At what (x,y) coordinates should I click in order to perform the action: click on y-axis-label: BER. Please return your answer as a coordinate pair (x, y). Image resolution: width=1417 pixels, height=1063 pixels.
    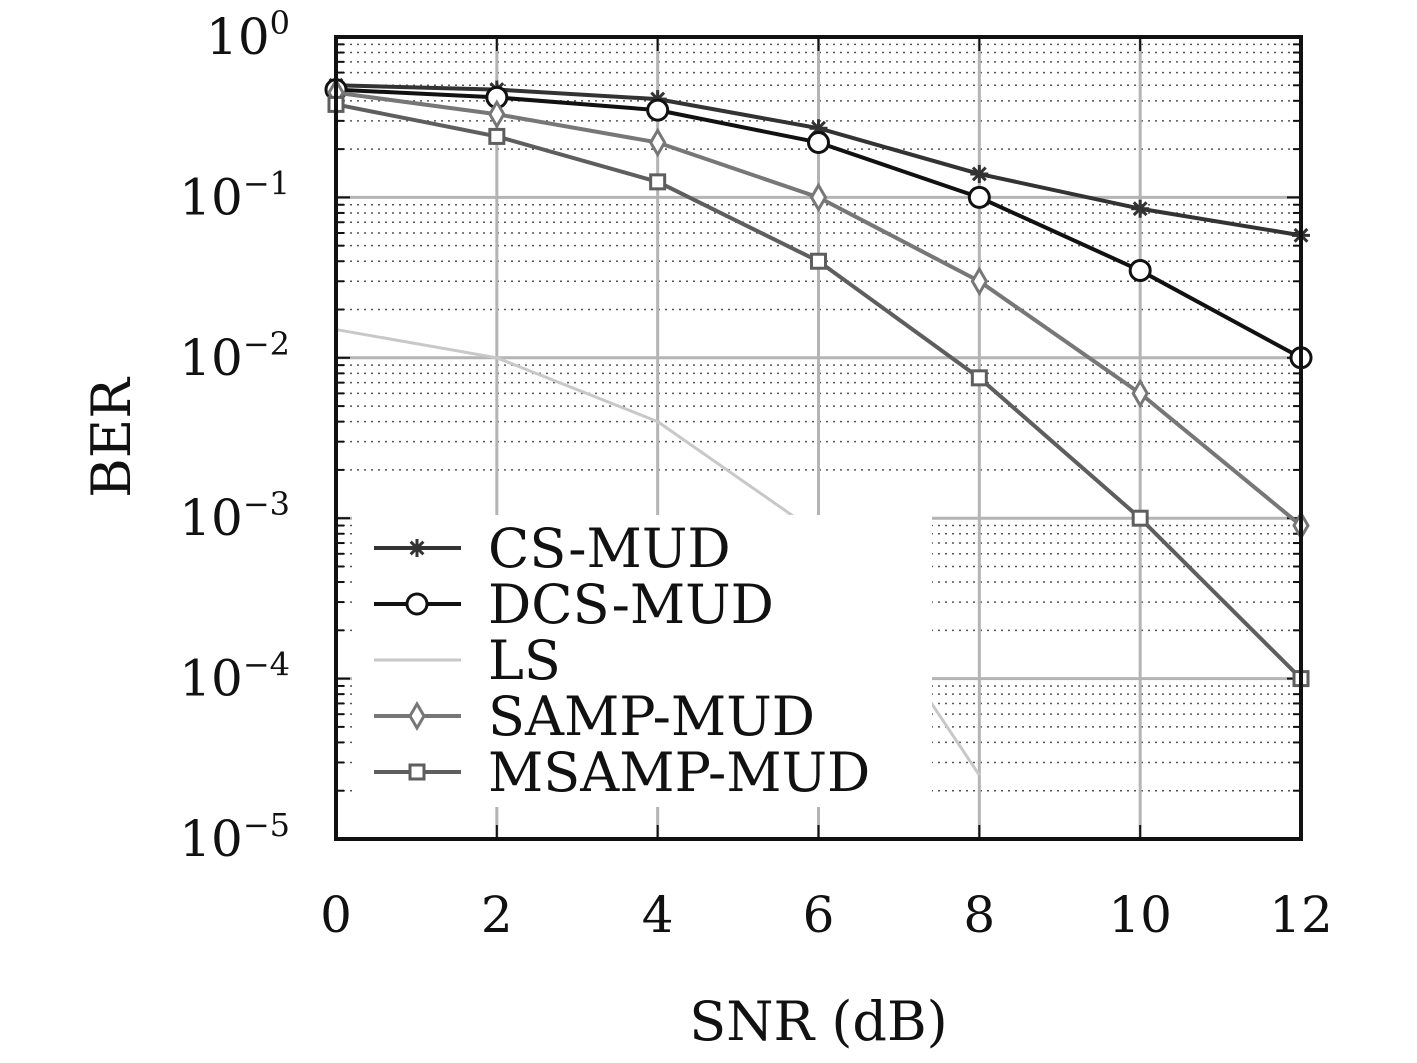
    Looking at the image, I should click on (111, 437).